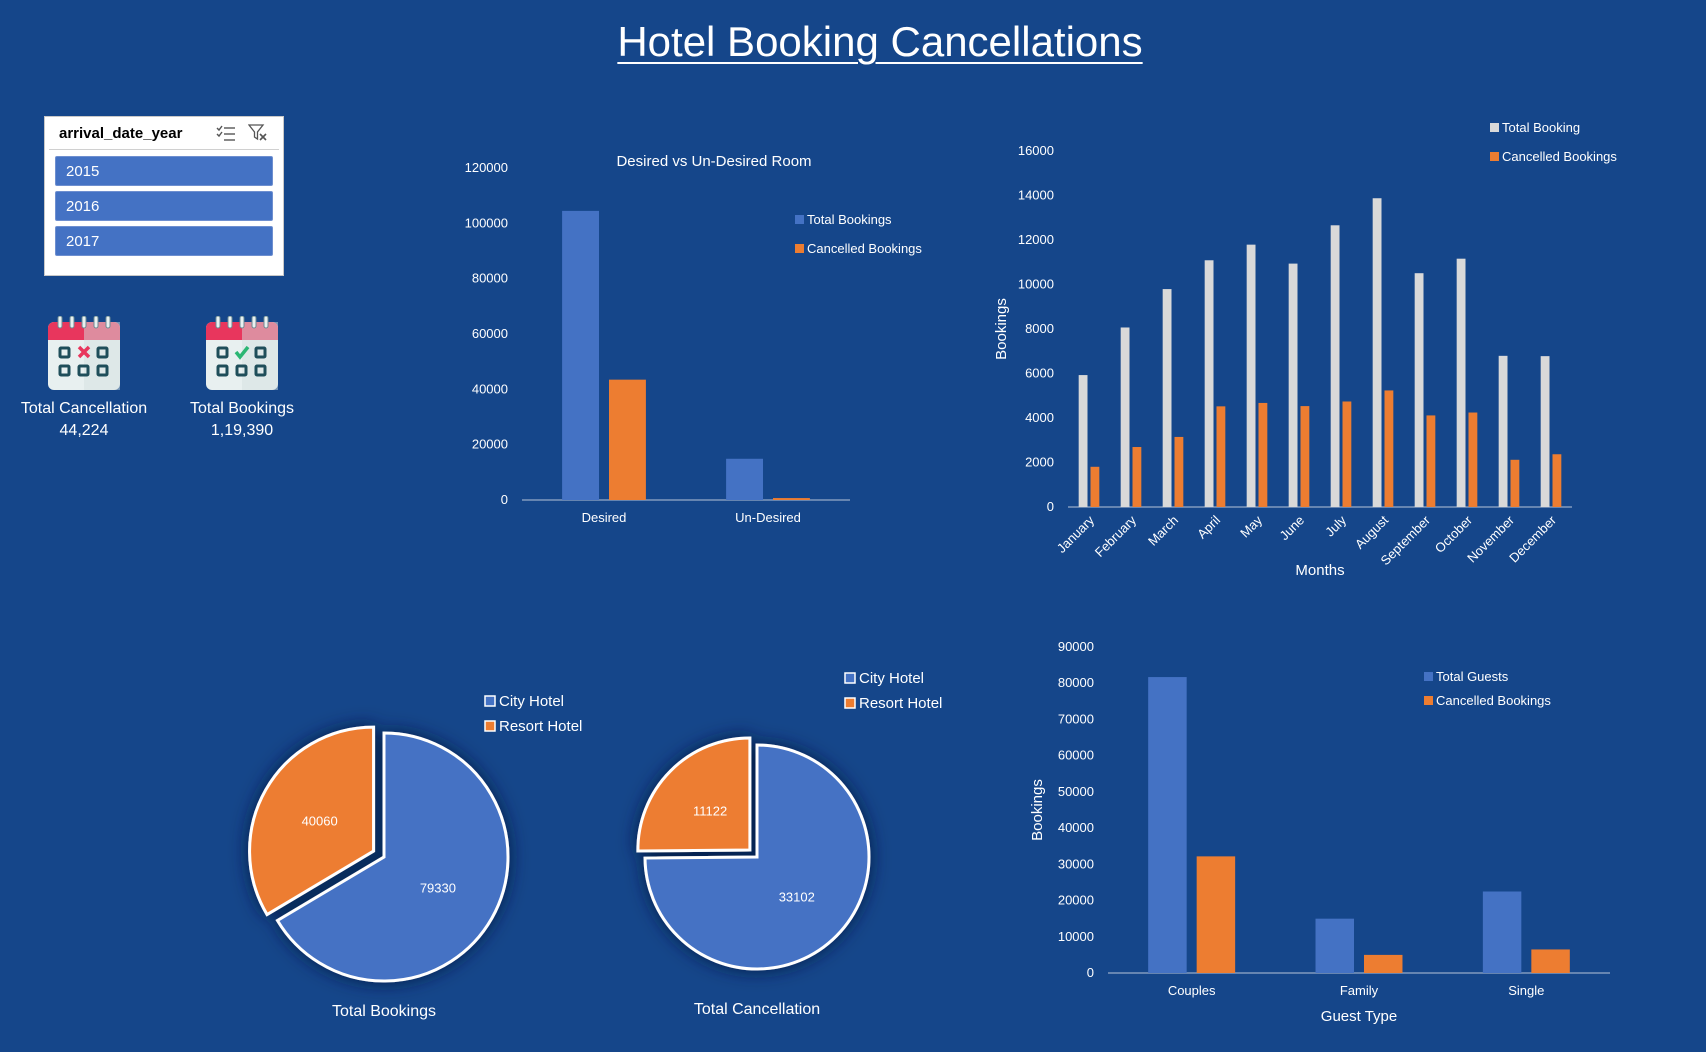 The image size is (1706, 1052). What do you see at coordinates (1039, 462) in the screenshot?
I see `y-tick-label: 2000` at bounding box center [1039, 462].